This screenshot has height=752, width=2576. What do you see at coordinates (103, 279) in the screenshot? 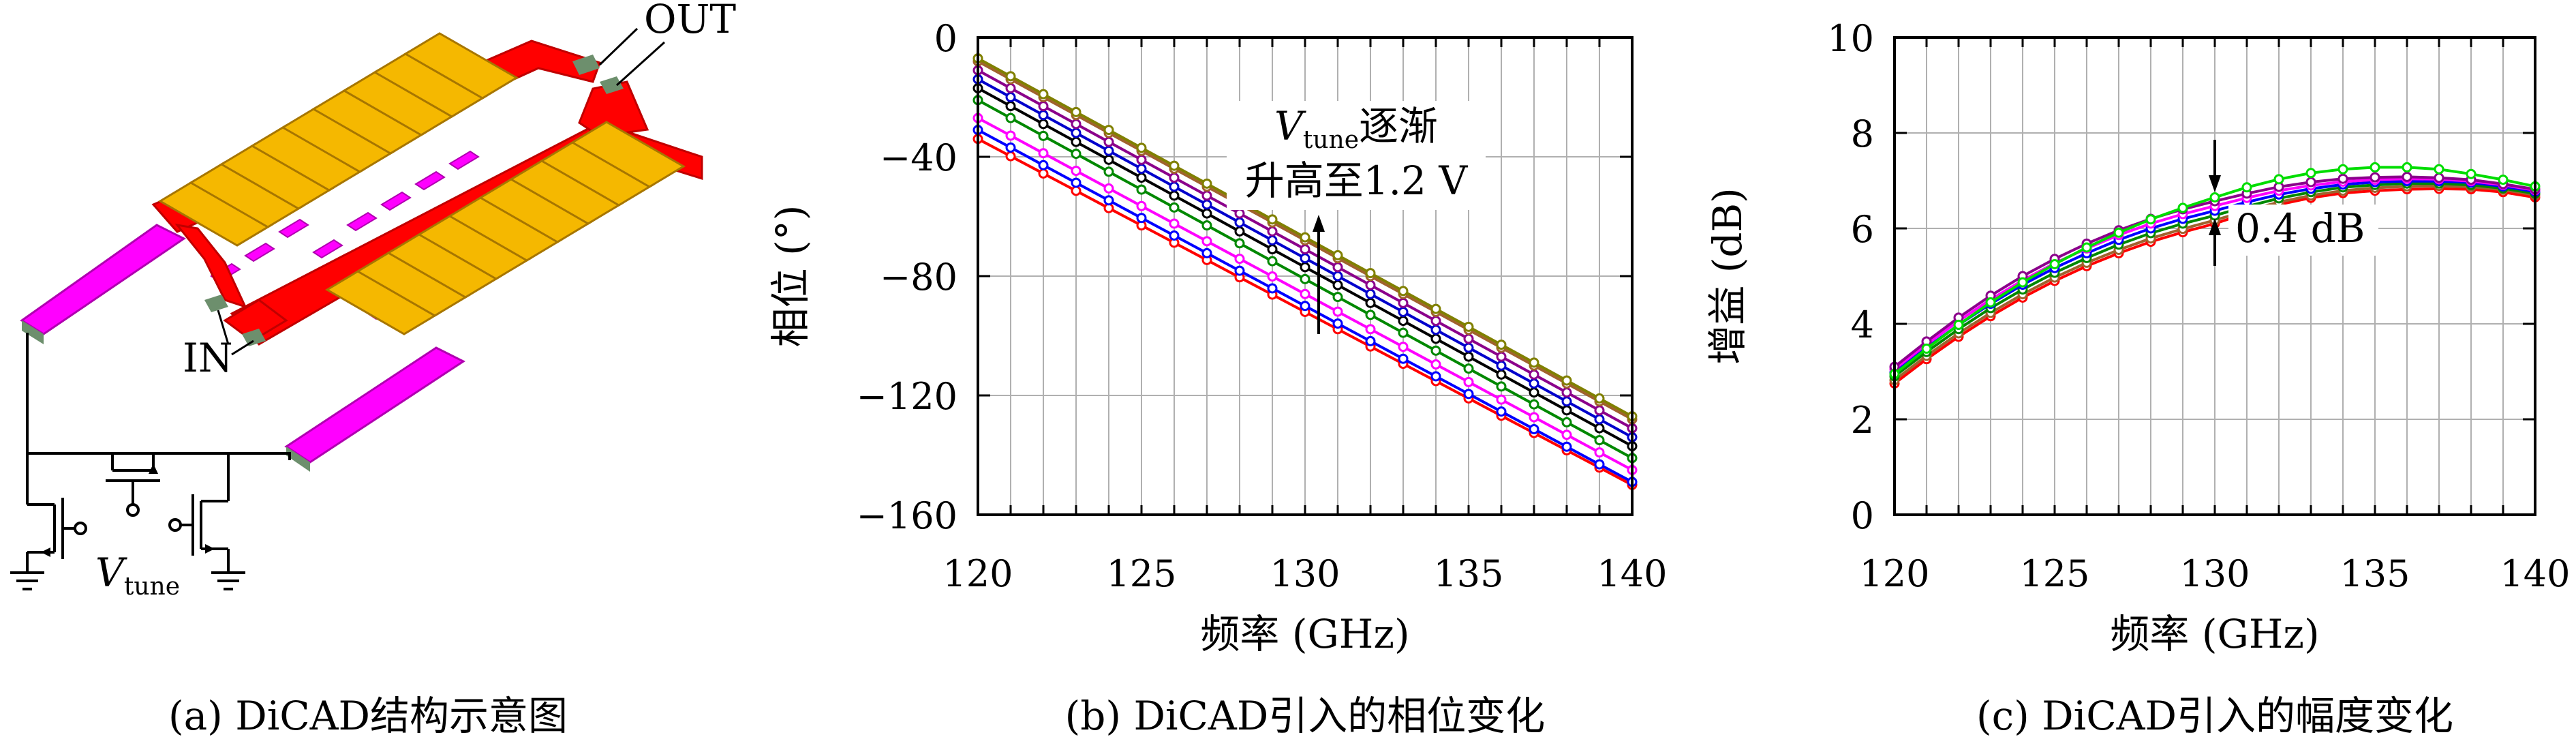
I see `left-stripline` at bounding box center [103, 279].